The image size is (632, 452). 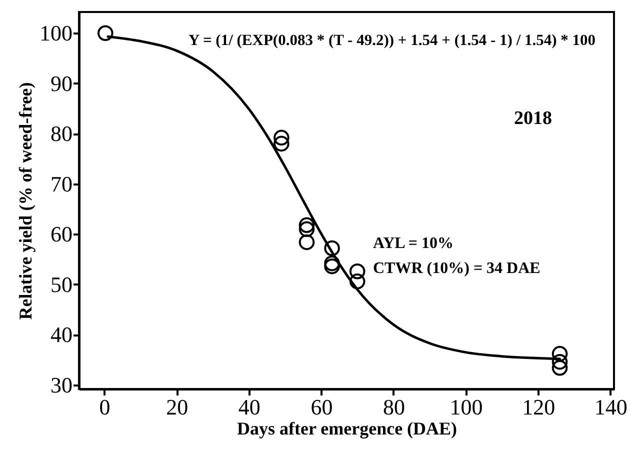 I want to click on y-tick-label: 90, so click(x=61, y=83).